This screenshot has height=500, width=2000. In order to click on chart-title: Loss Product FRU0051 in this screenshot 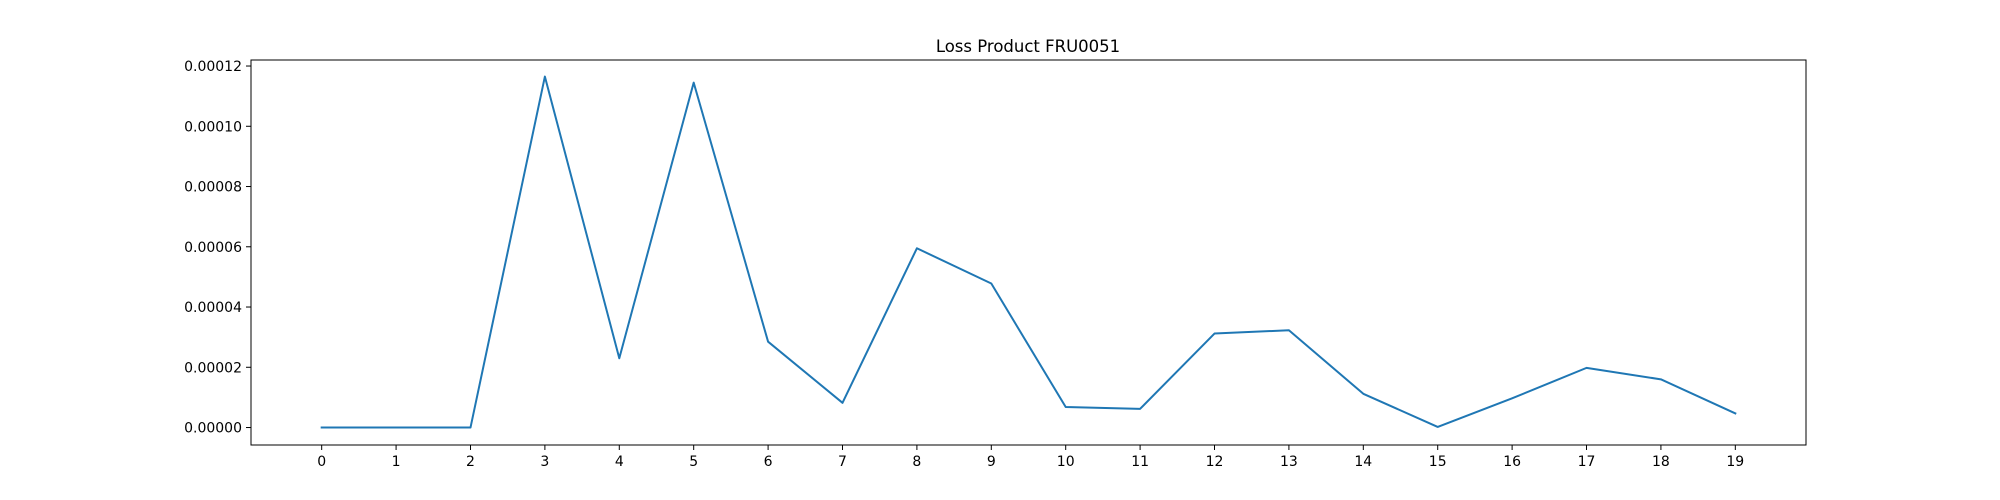, I will do `click(1028, 46)`.